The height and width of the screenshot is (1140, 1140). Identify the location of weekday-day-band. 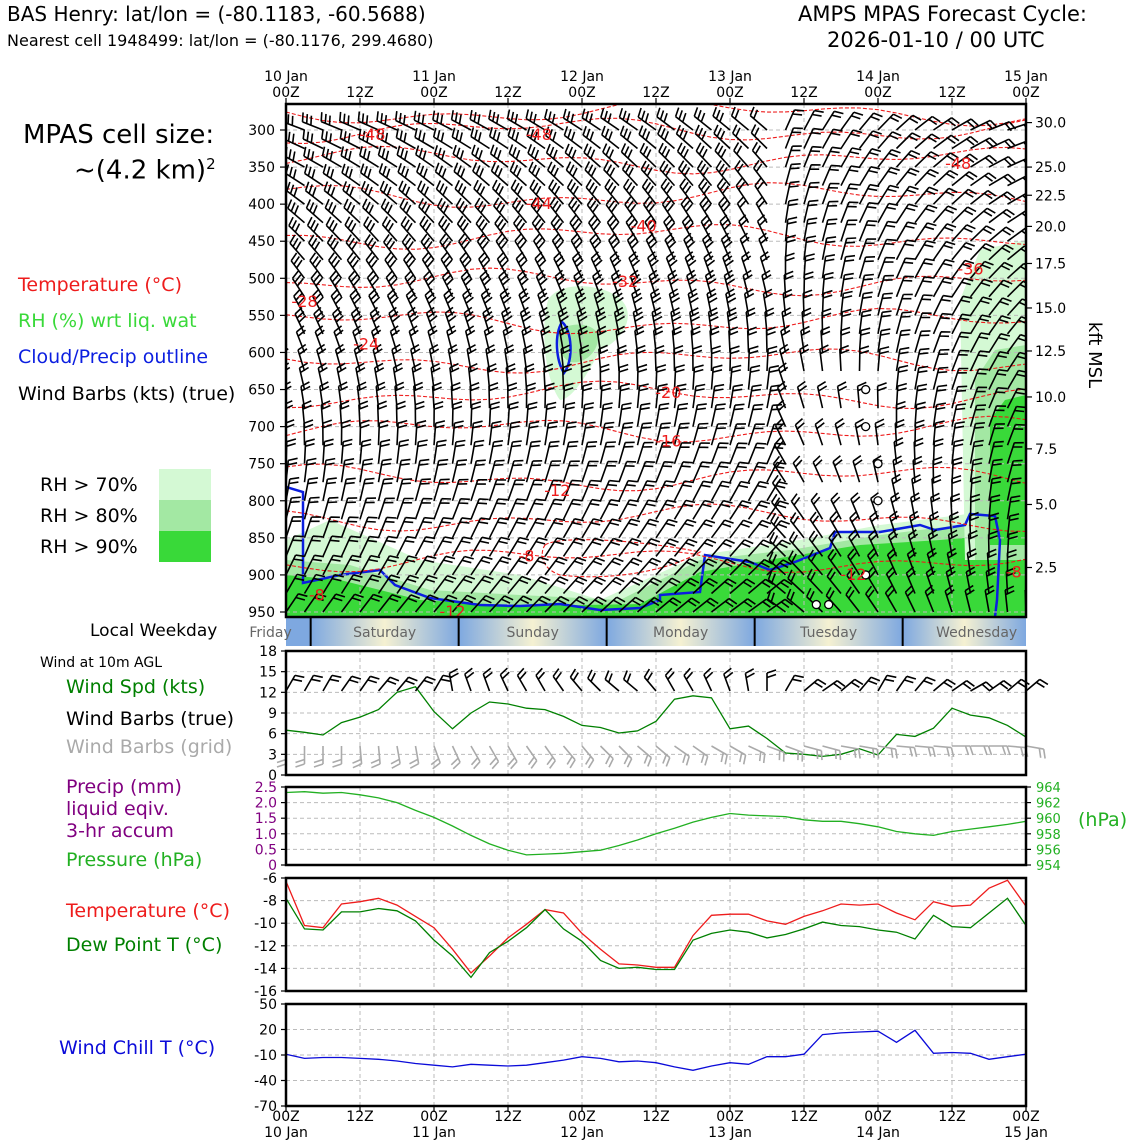
(964, 632).